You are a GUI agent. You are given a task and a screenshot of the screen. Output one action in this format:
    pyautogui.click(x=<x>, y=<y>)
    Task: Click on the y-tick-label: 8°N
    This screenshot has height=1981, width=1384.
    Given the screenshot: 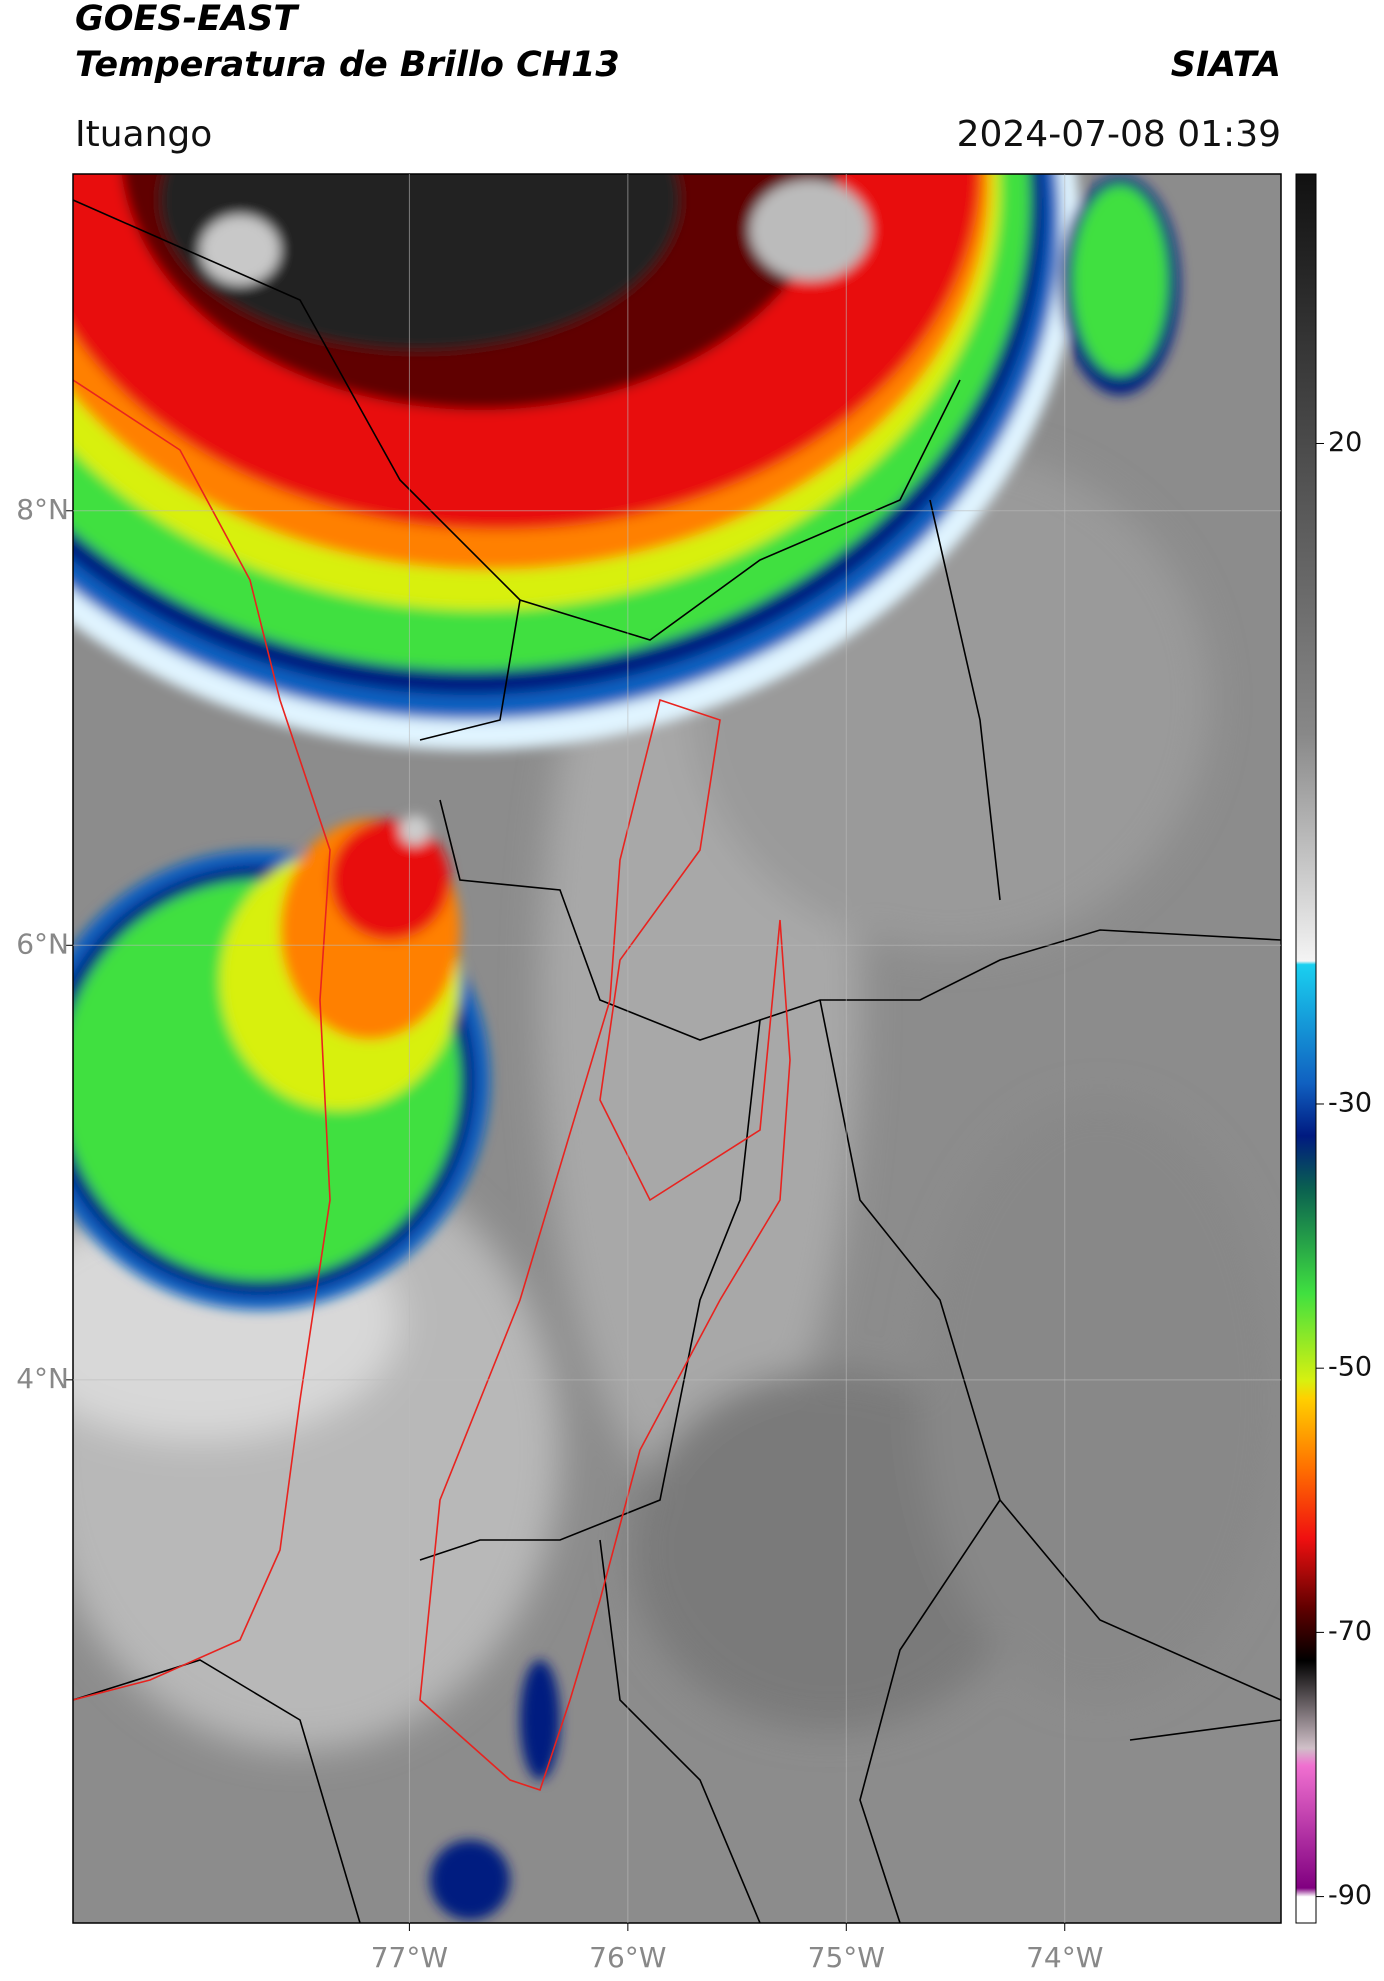 What is the action you would take?
    pyautogui.click(x=42, y=509)
    